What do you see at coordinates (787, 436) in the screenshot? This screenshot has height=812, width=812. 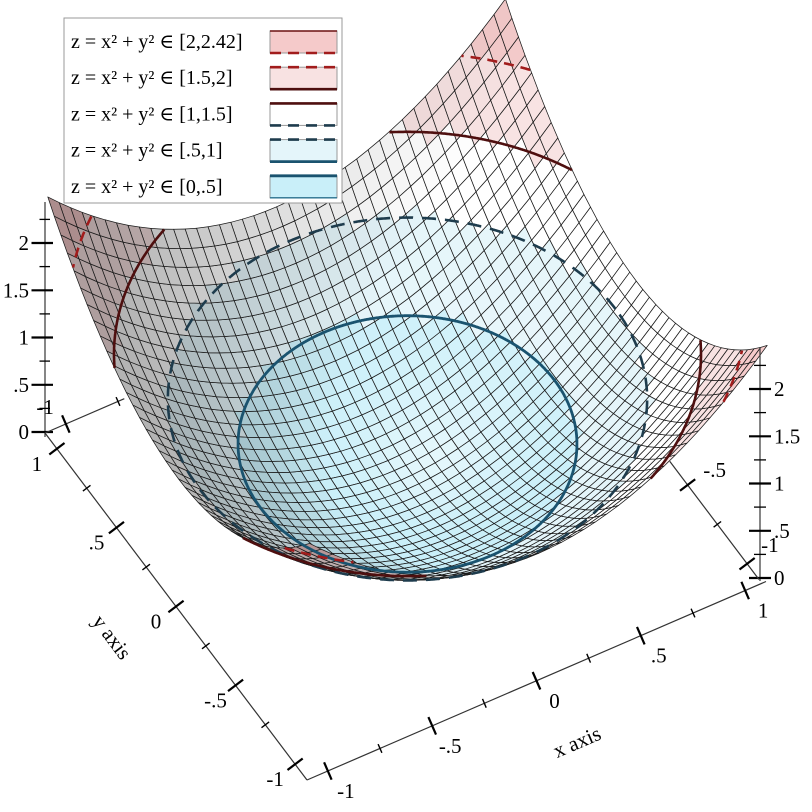 I see `z-axis-right-tick-label: 1.5` at bounding box center [787, 436].